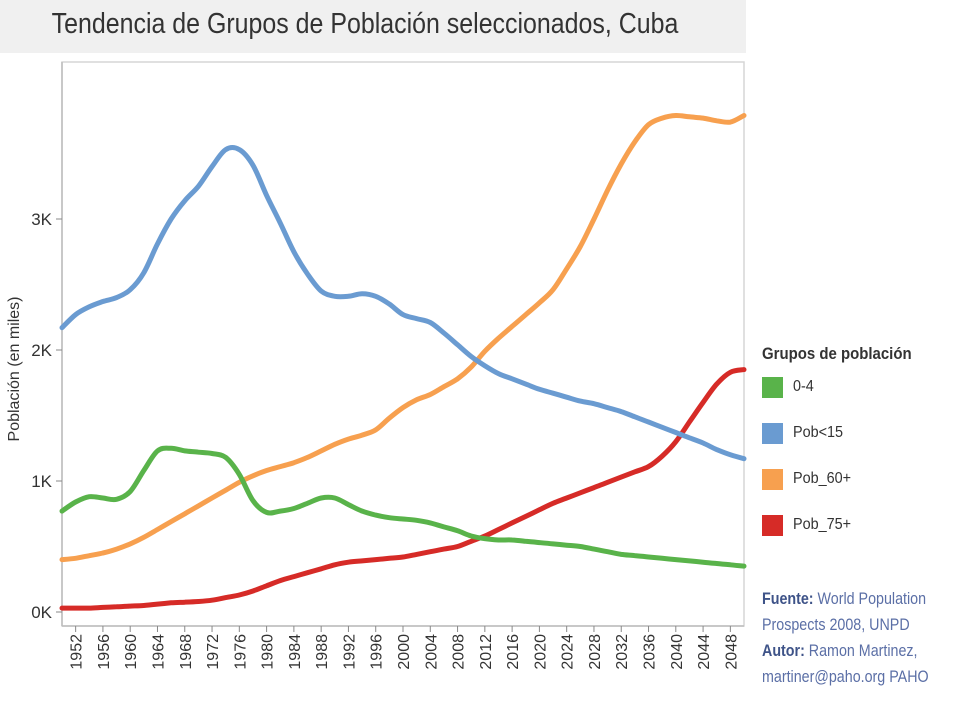 This screenshot has height=720, width=960. What do you see at coordinates (404, 652) in the screenshot?
I see `x-tick-label-2000: 2000` at bounding box center [404, 652].